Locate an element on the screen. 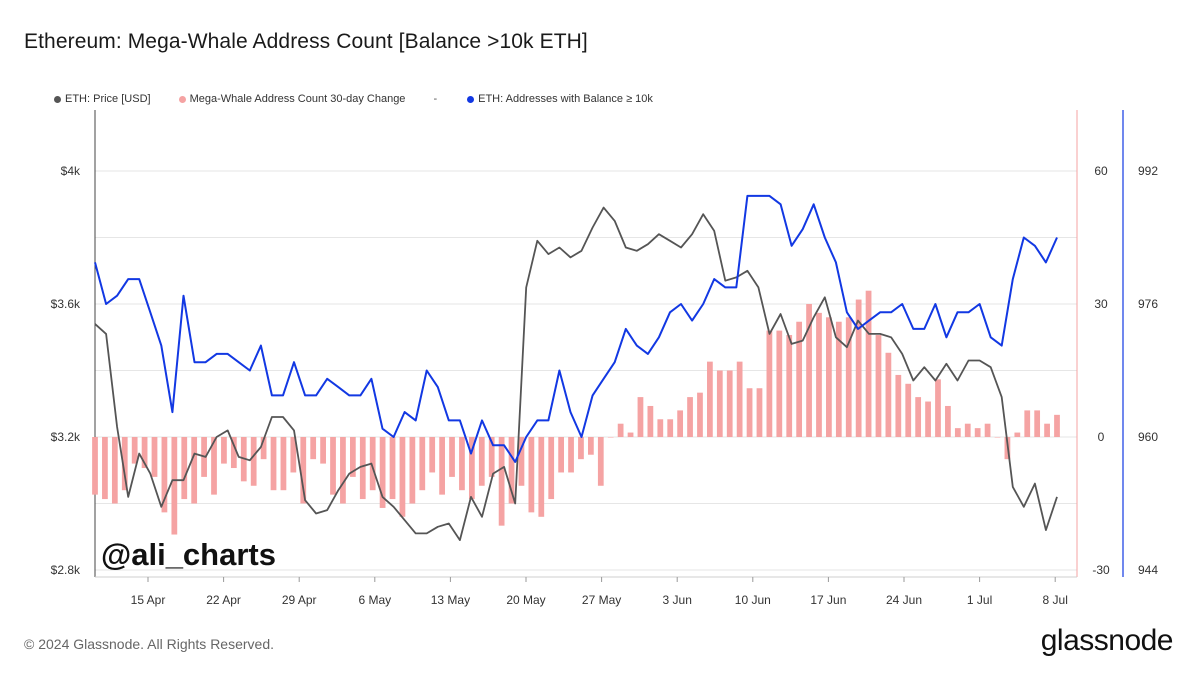 This screenshot has height=675, width=1199. x-tick-label: 24 Jun is located at coordinates (904, 600).